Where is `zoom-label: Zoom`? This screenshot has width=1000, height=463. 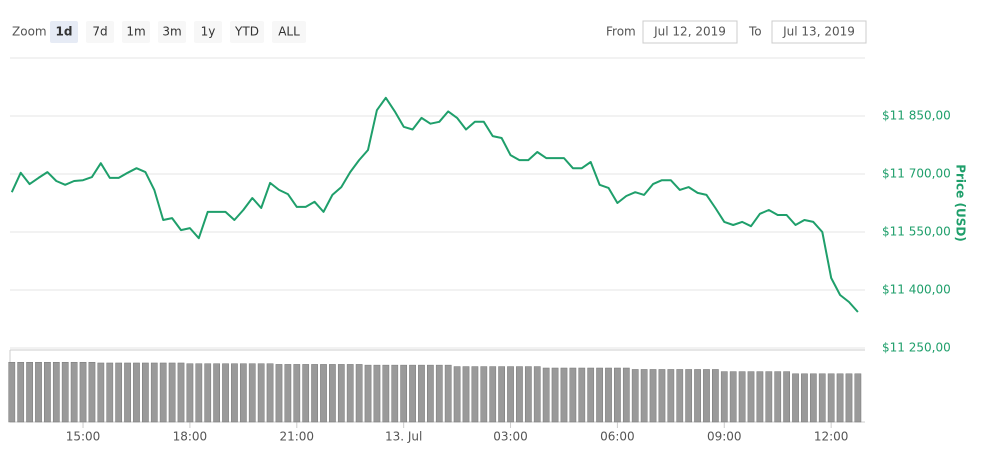 zoom-label: Zoom is located at coordinates (29, 32).